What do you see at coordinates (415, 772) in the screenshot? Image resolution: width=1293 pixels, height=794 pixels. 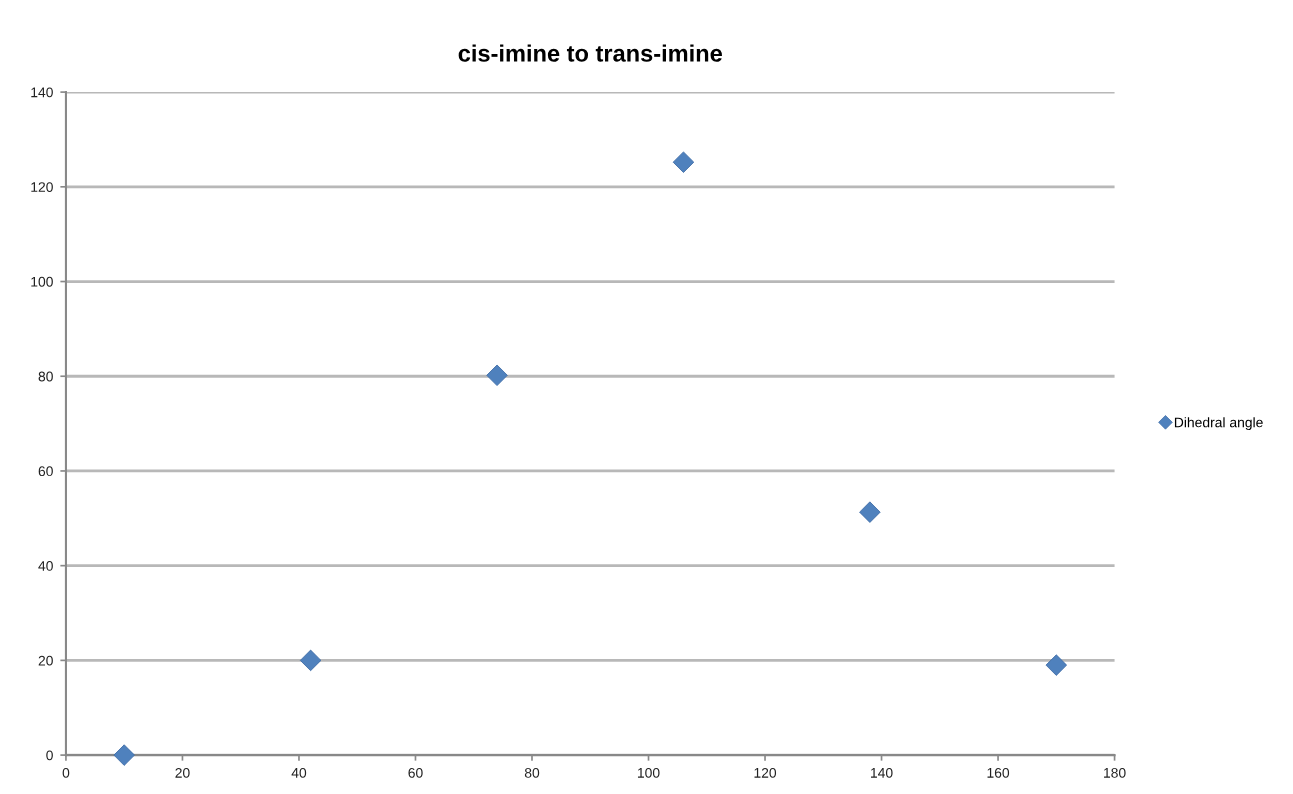 I see `x-tick-label: 60` at bounding box center [415, 772].